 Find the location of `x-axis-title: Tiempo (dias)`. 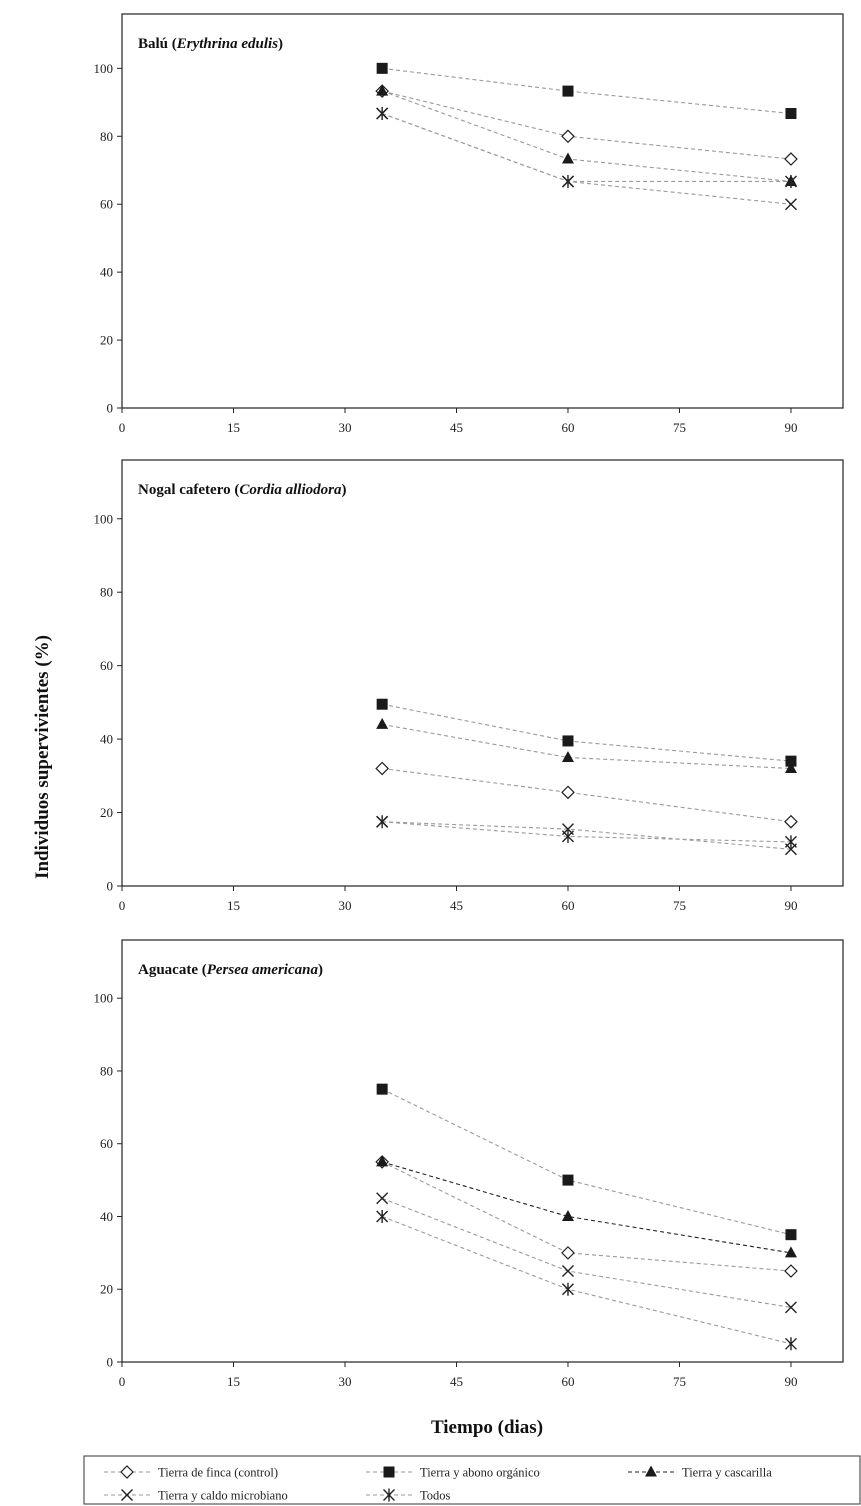

x-axis-title: Tiempo (dias) is located at coordinates (487, 1427).